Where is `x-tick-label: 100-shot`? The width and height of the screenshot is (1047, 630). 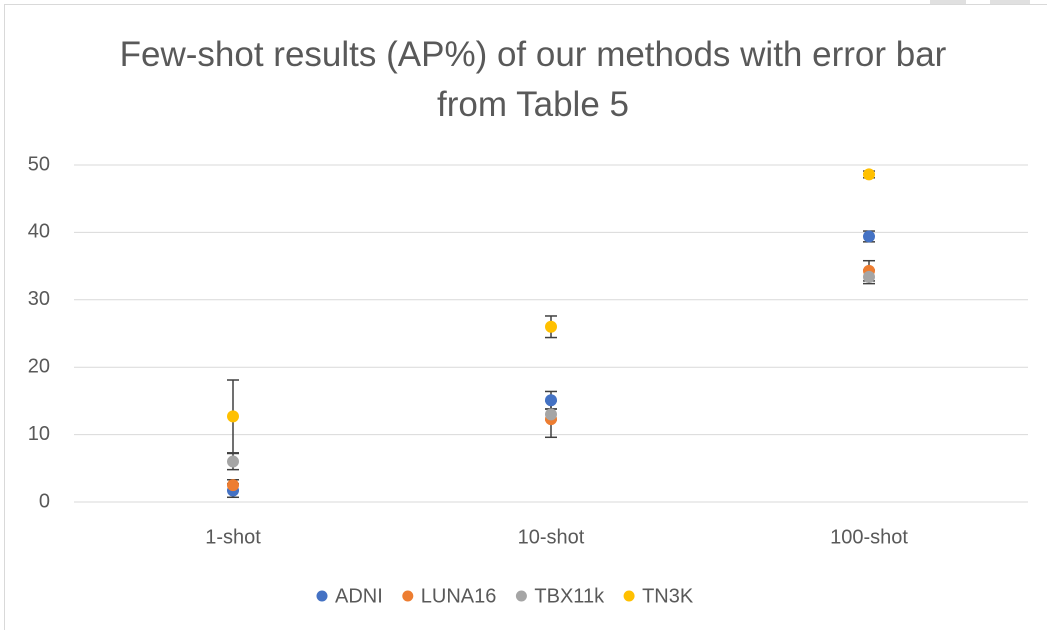
x-tick-label: 100-shot is located at coordinates (869, 537).